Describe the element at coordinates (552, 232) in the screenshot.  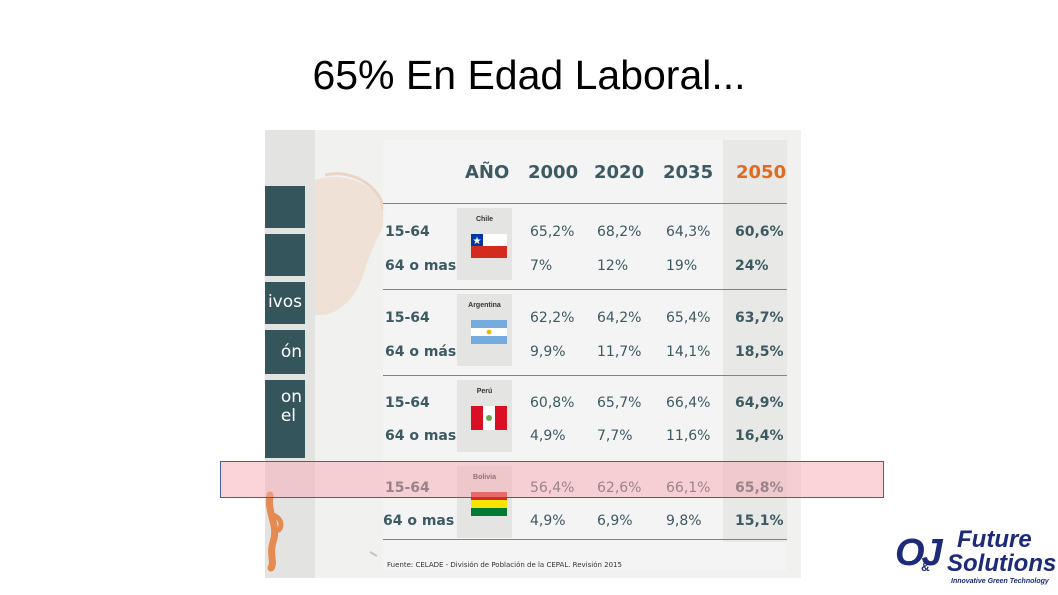
I see `value-cell: 65,2%` at that location.